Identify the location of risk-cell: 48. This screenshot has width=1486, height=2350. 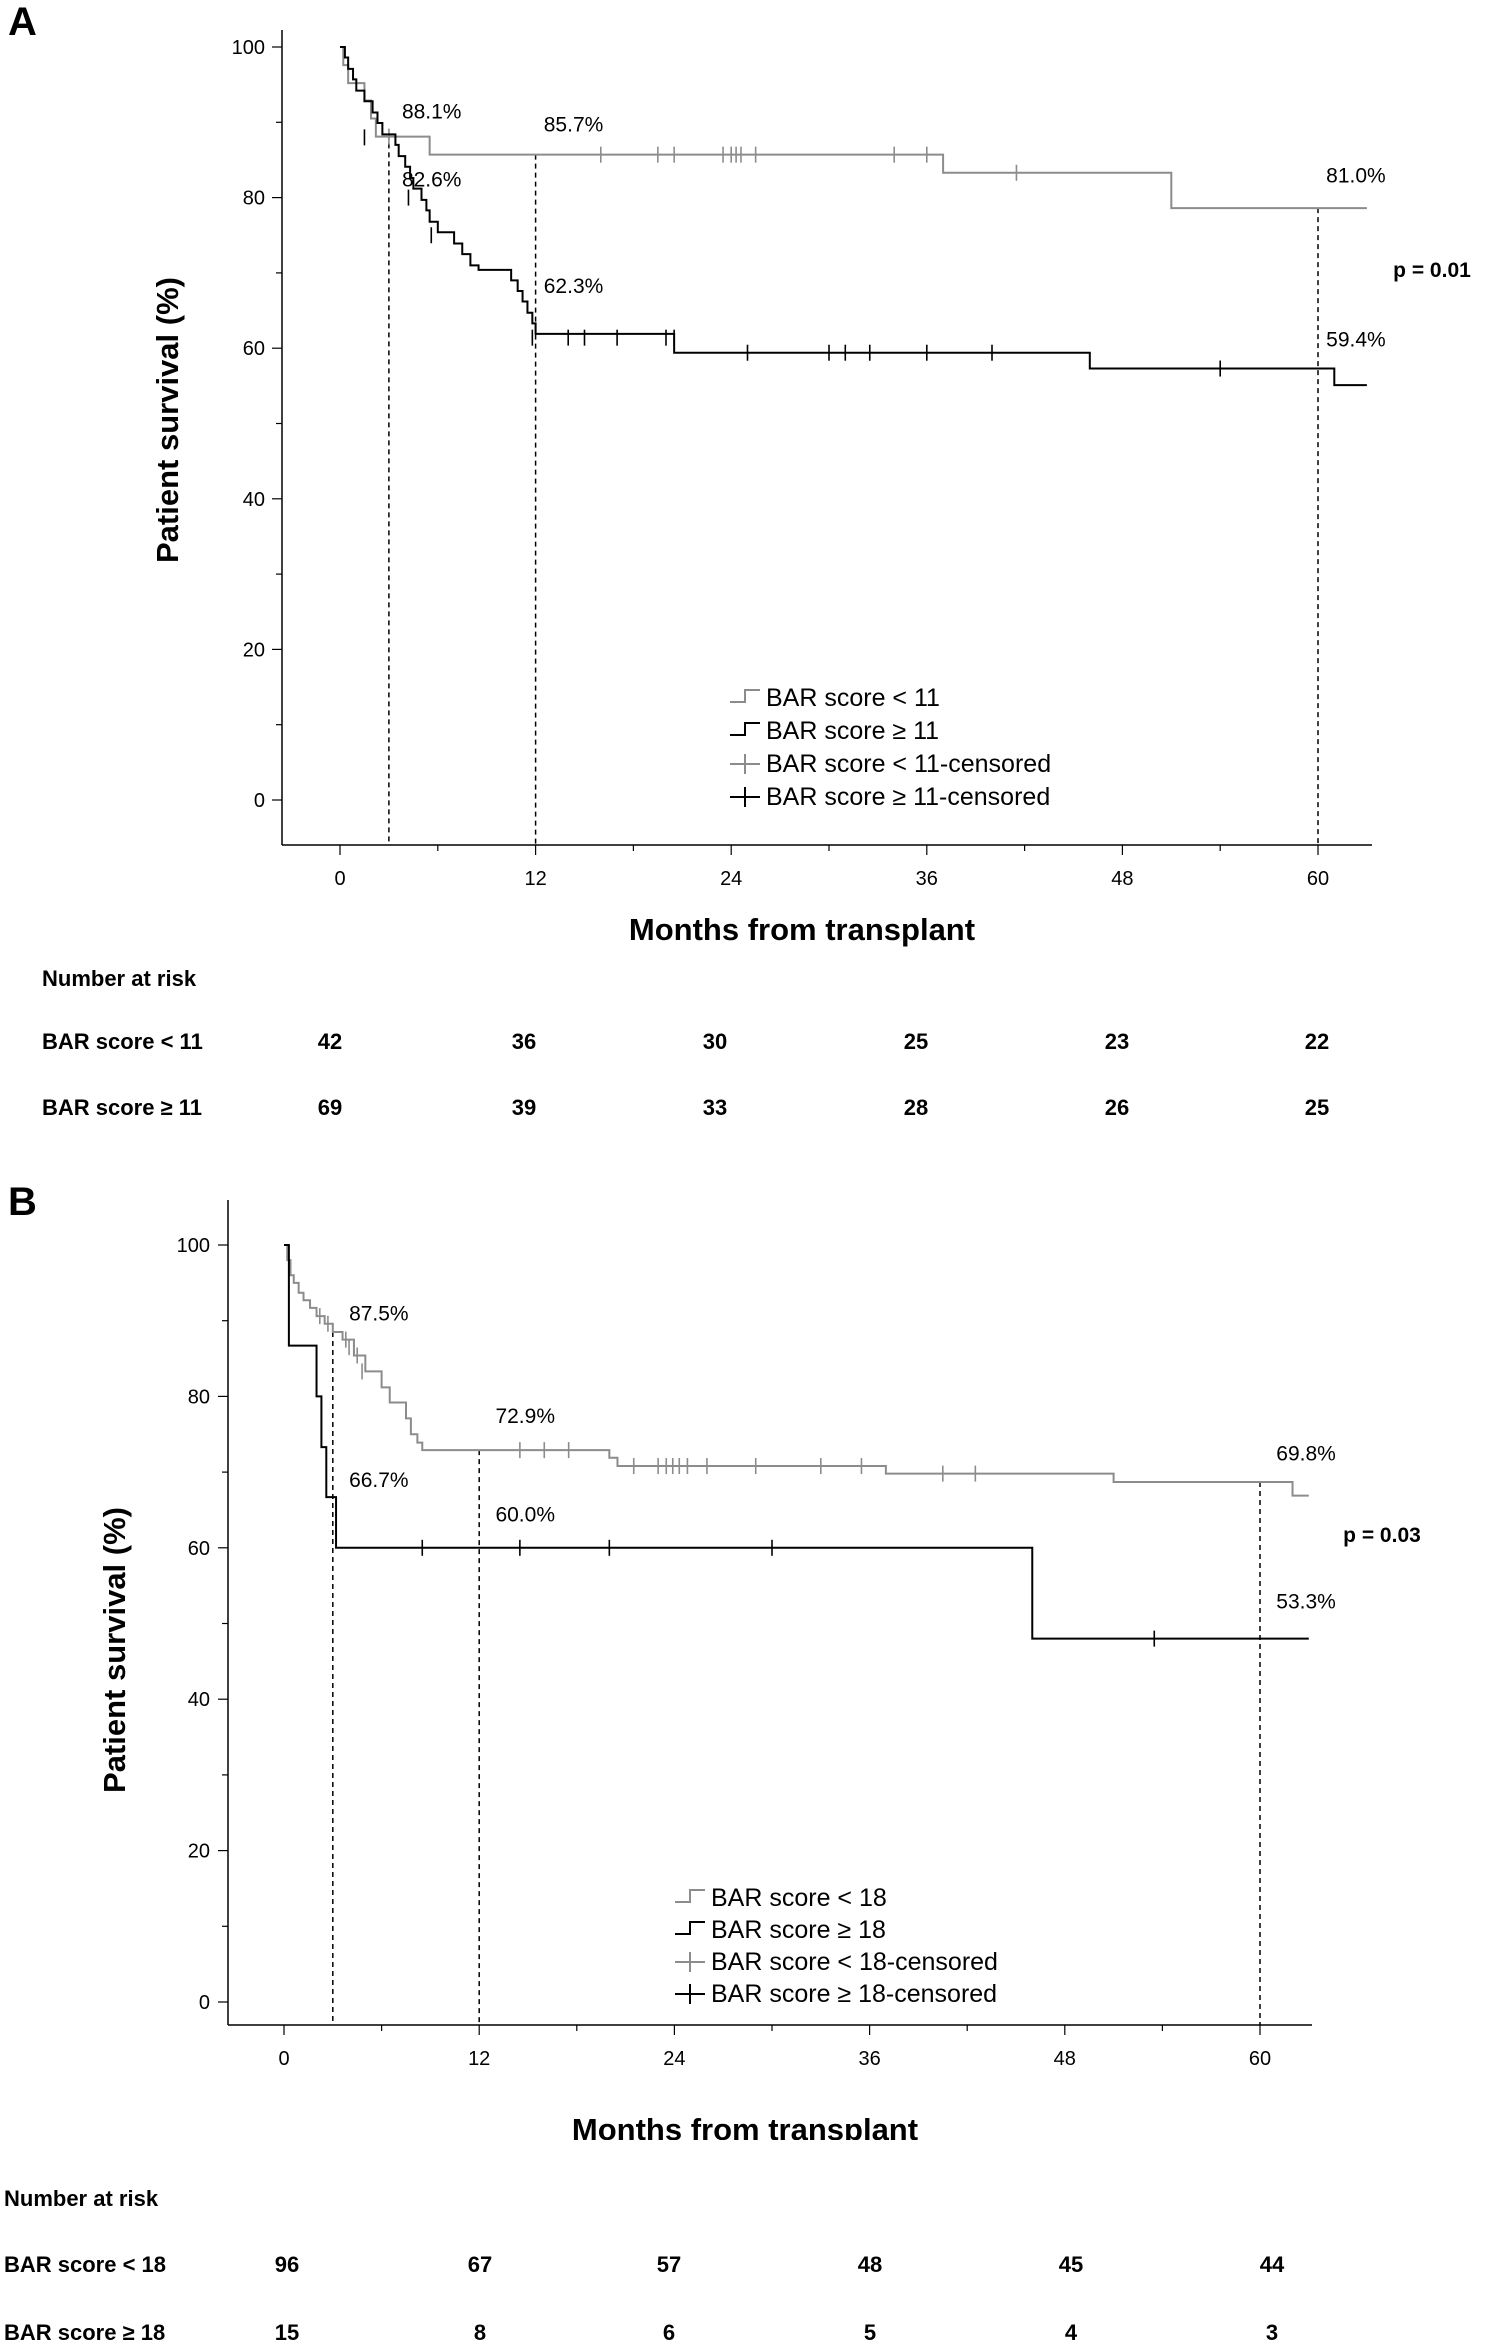
(870, 2264).